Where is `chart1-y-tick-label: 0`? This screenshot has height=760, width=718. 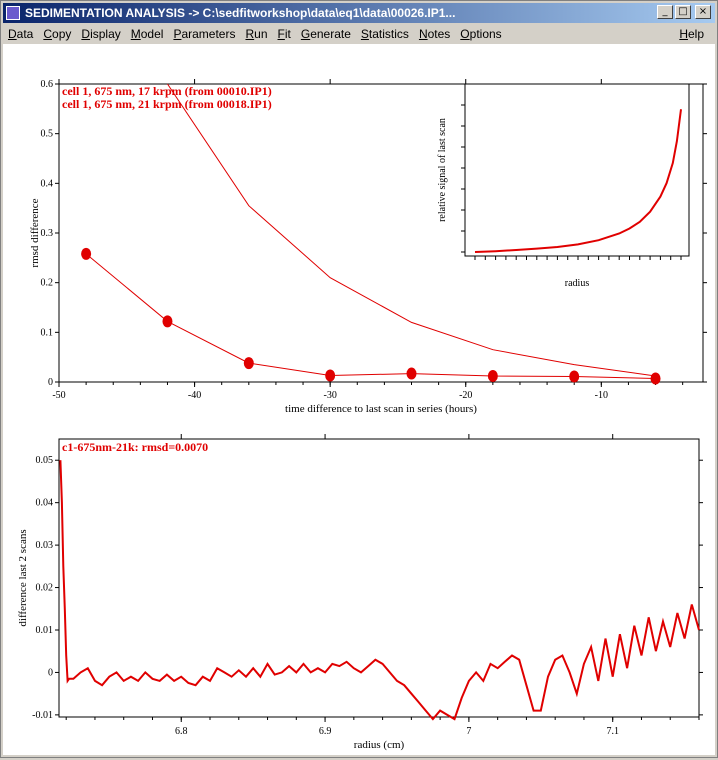 chart1-y-tick-label: 0 is located at coordinates (50, 382).